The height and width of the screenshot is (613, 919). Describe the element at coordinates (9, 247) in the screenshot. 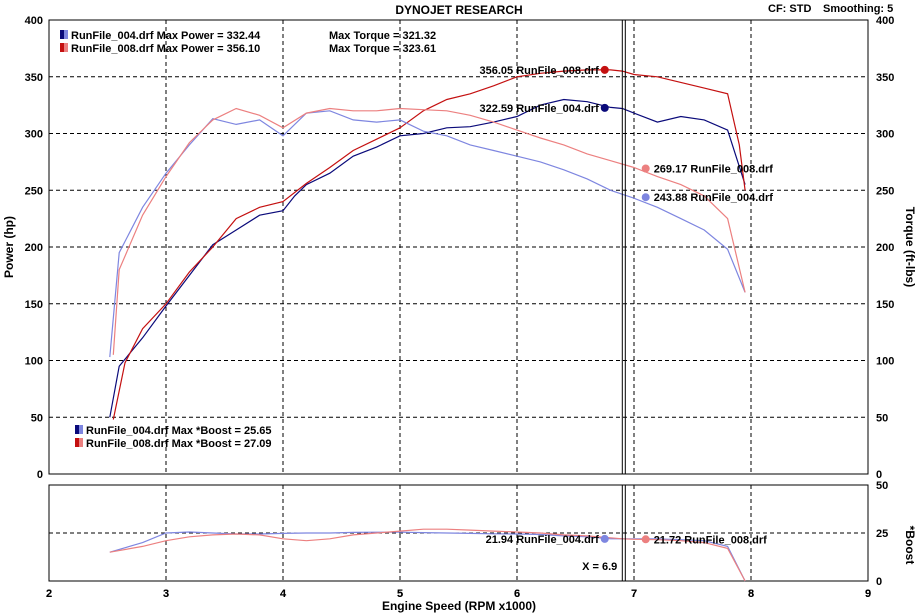

I see `y-axis-label-power: Power (hp)` at that location.